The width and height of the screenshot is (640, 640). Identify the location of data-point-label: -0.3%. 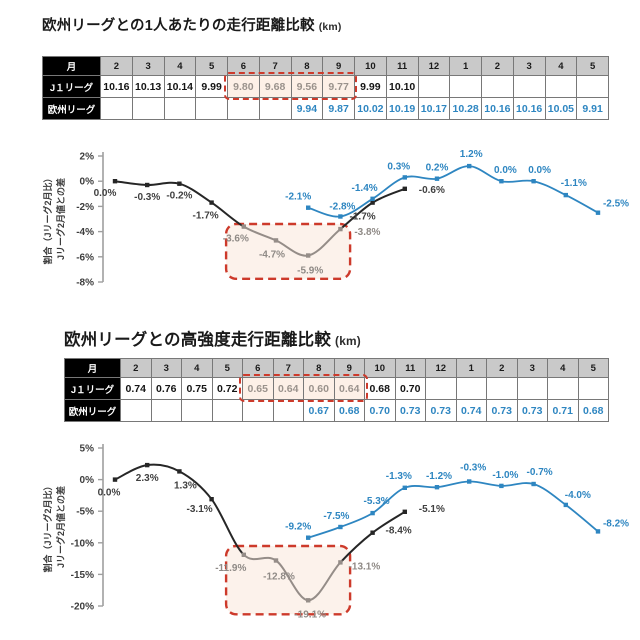
(147, 197).